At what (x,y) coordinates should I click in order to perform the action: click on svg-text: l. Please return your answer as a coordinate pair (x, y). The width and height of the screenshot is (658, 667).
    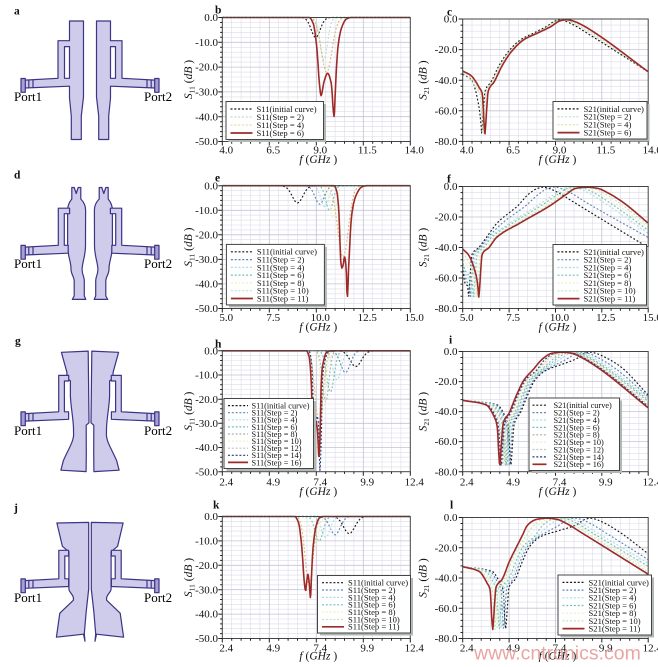
    Looking at the image, I should click on (451, 506).